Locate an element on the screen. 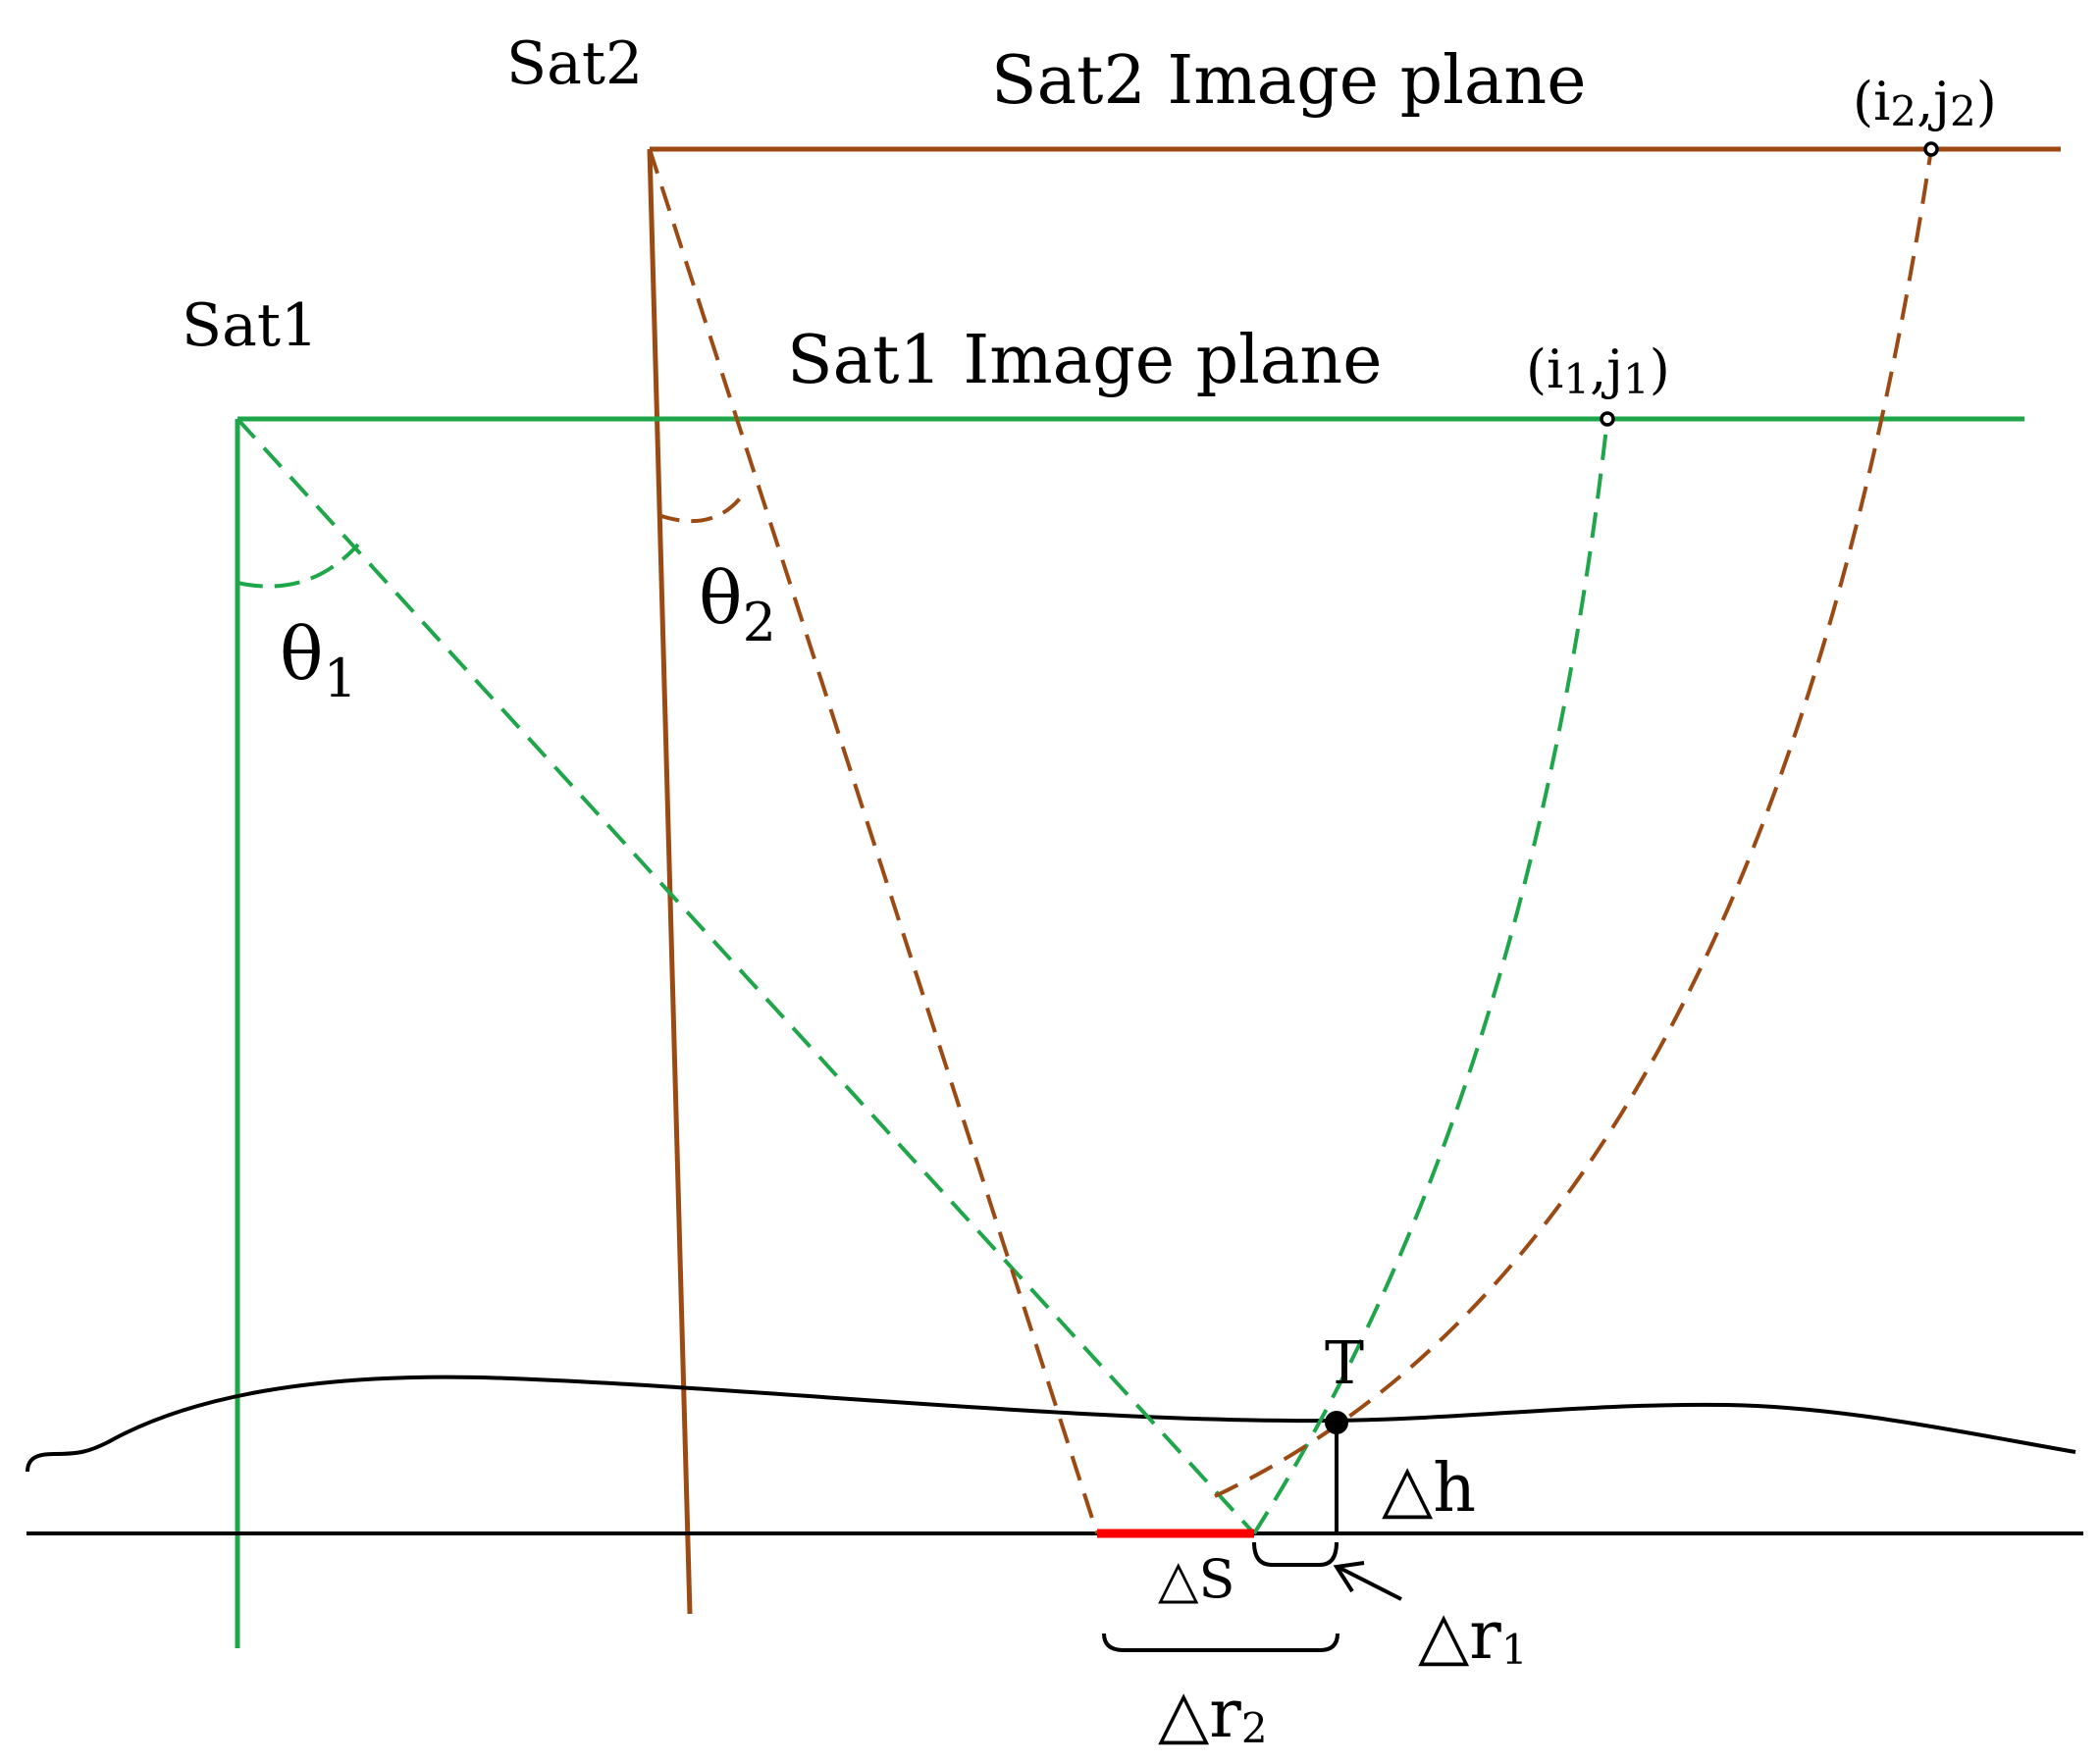 This screenshot has height=1764, width=2100. target-label: T is located at coordinates (1344, 1363).